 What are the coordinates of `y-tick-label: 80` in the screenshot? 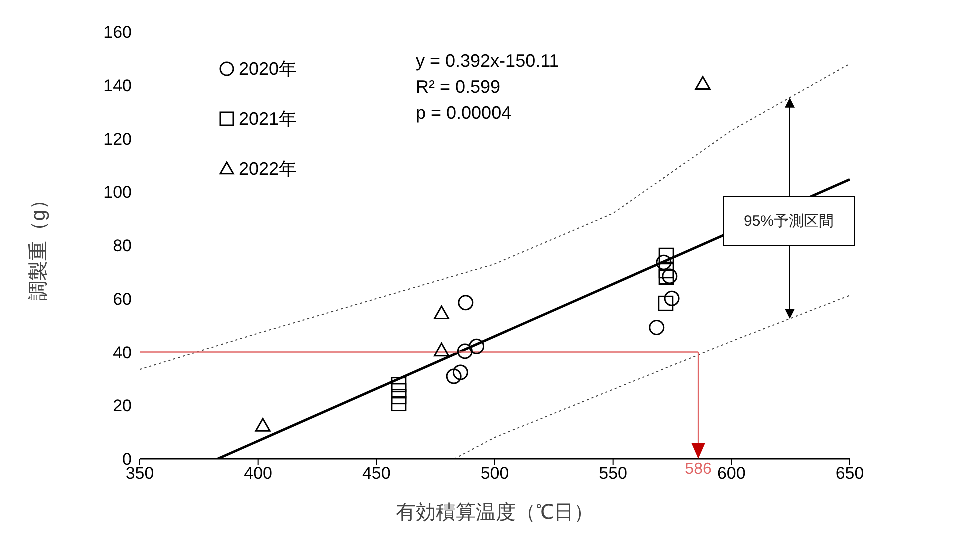 It's located at (122, 246).